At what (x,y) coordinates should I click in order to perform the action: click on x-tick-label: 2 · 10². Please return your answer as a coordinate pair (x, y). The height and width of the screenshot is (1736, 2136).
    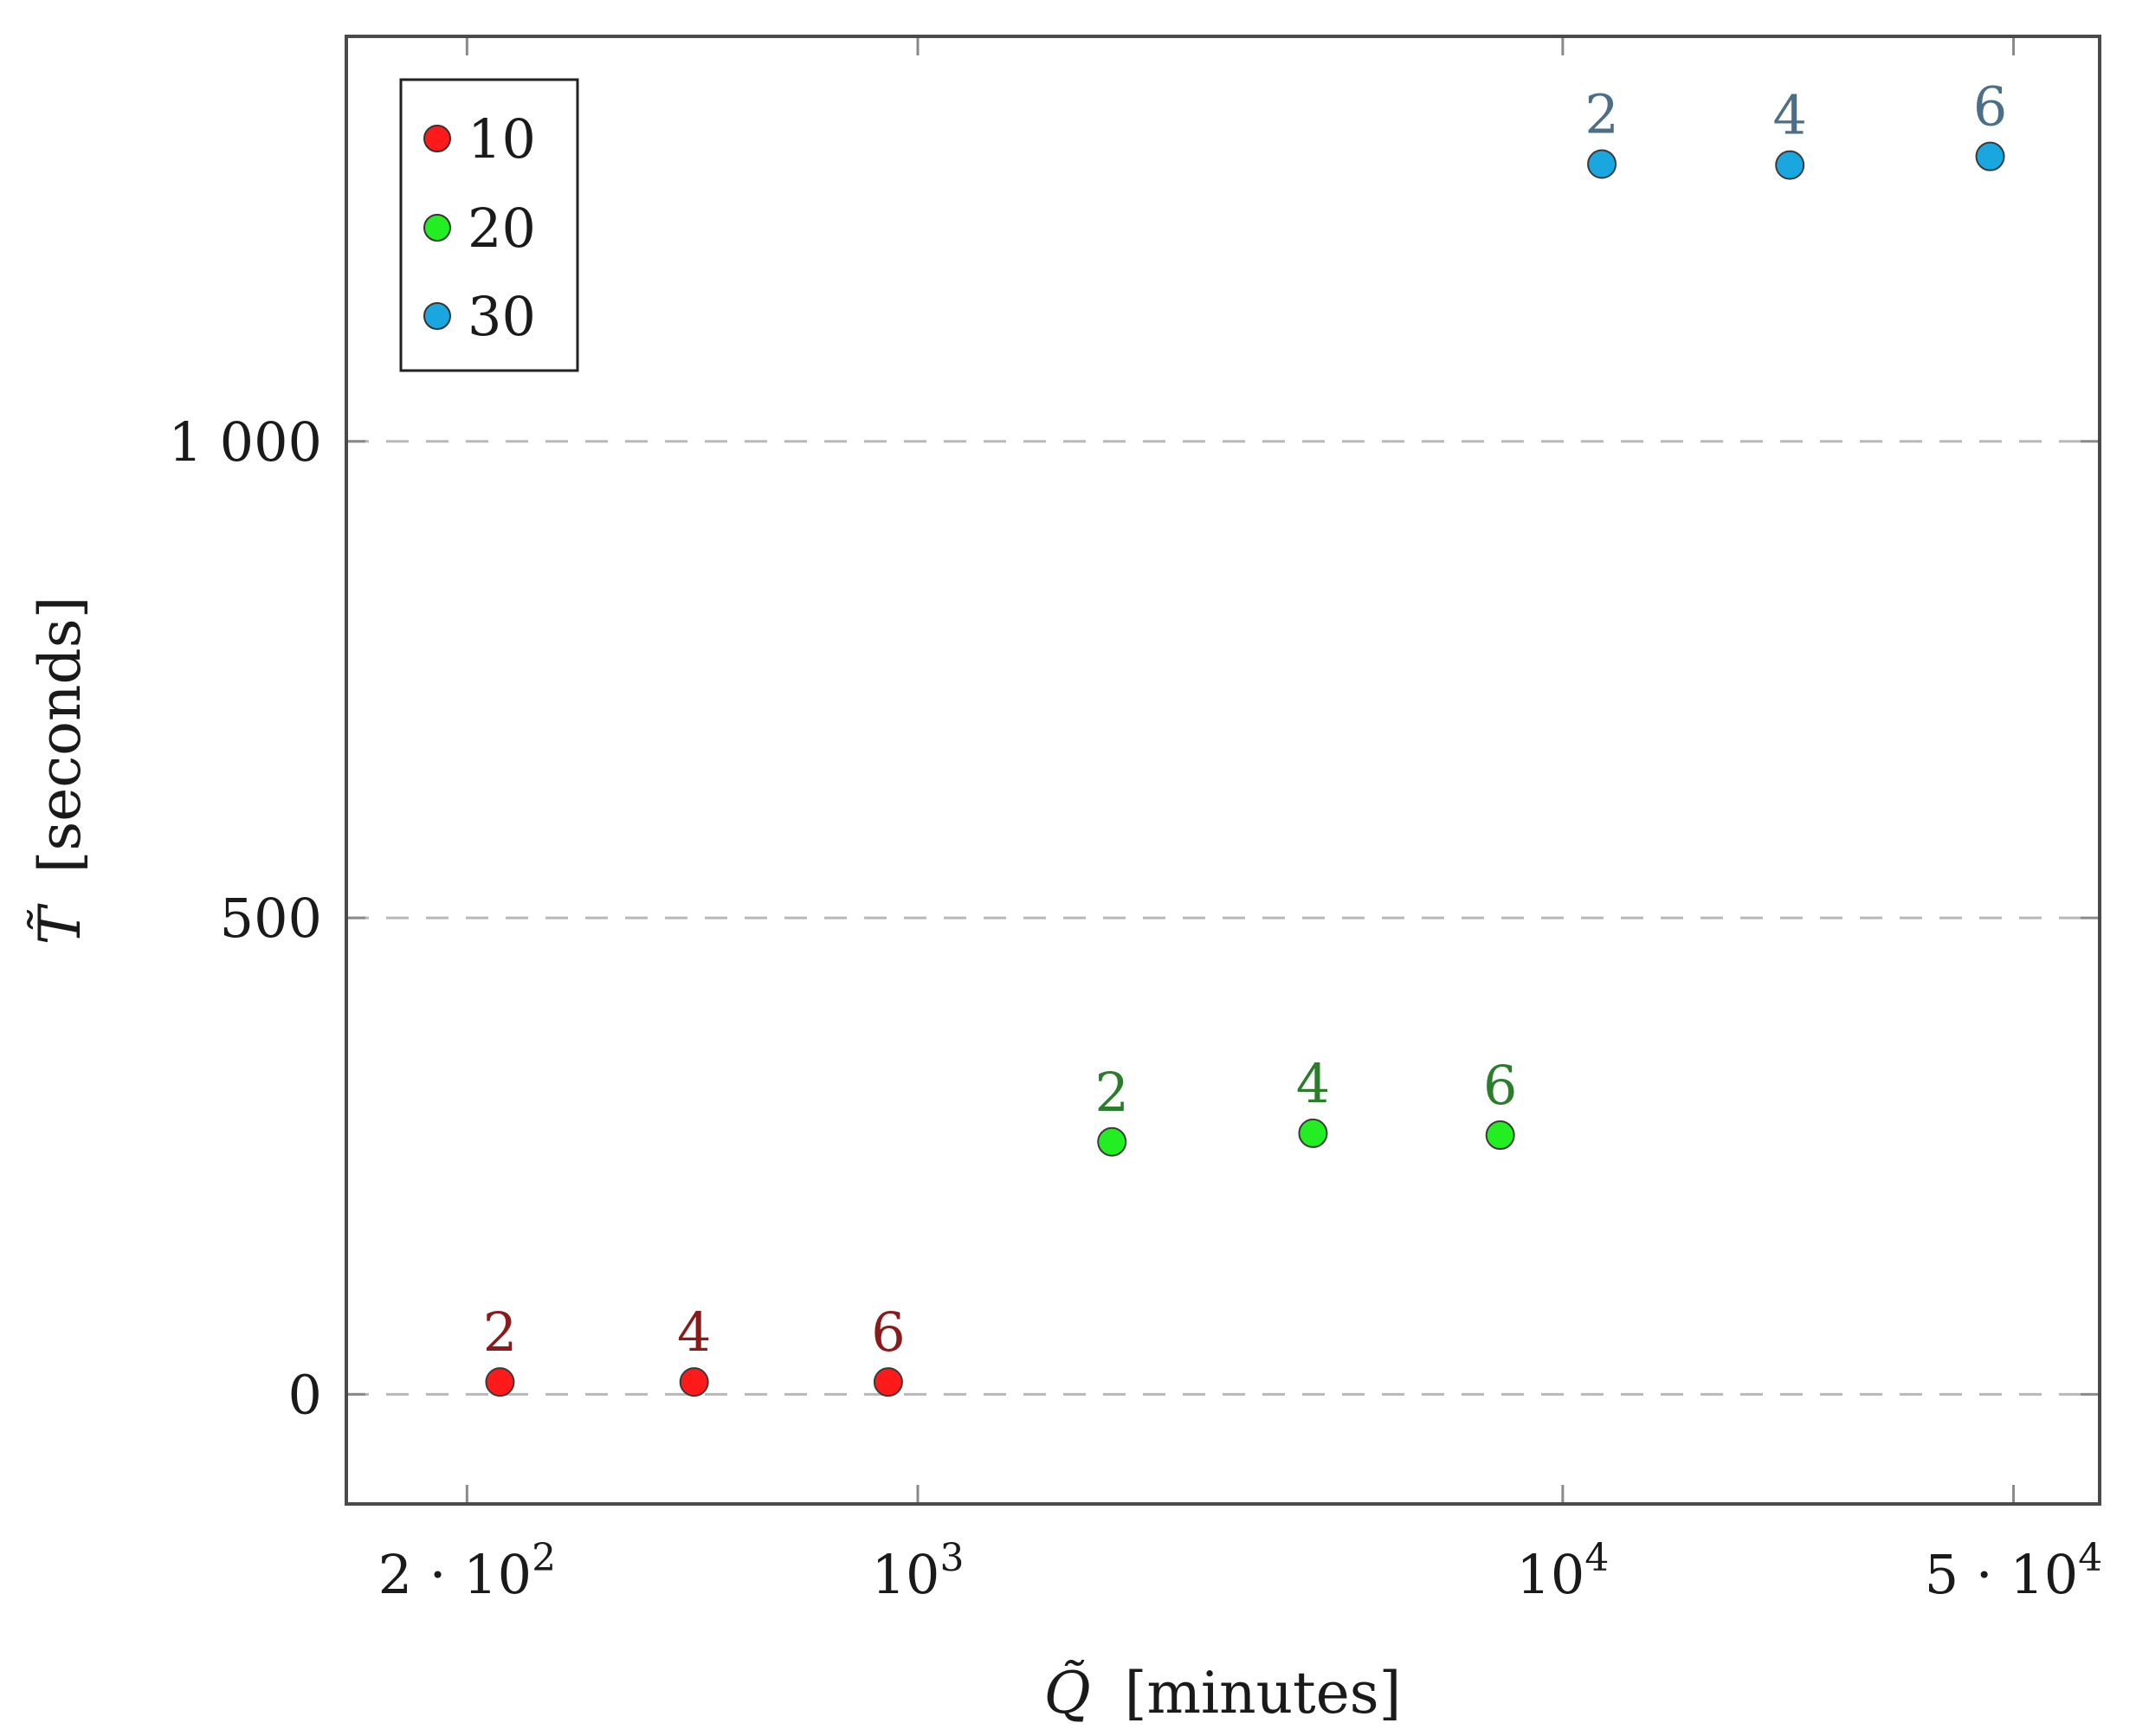
    Looking at the image, I should click on (467, 1571).